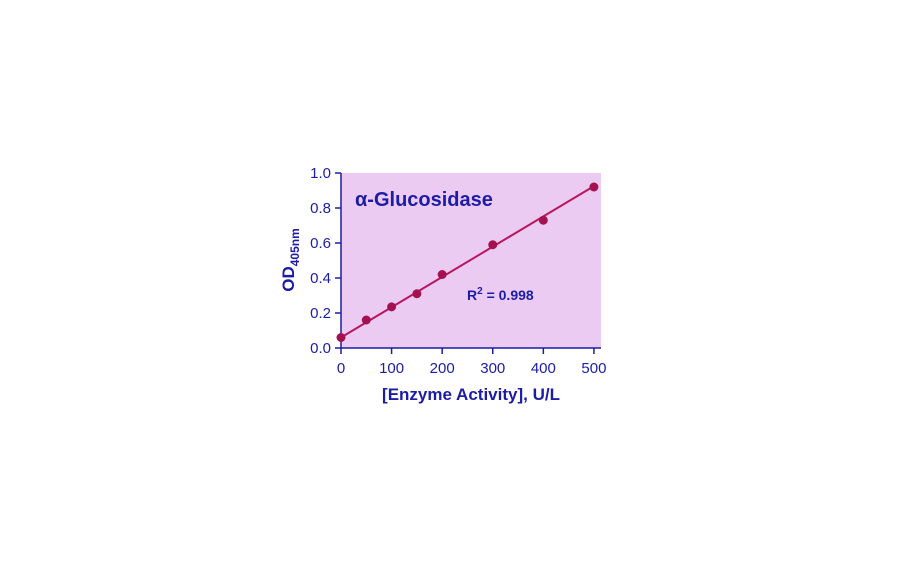 This screenshot has width=912, height=562. What do you see at coordinates (424, 200) in the screenshot?
I see `chart-title: α-Glucosidase` at bounding box center [424, 200].